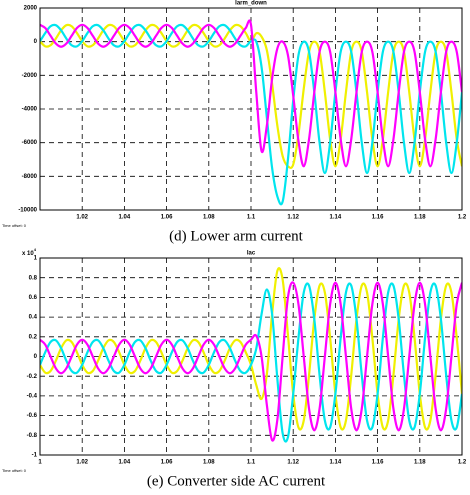 The image size is (470, 495). Describe the element at coordinates (251, 4) in the screenshot. I see `chart-title: Iarm_down` at that location.